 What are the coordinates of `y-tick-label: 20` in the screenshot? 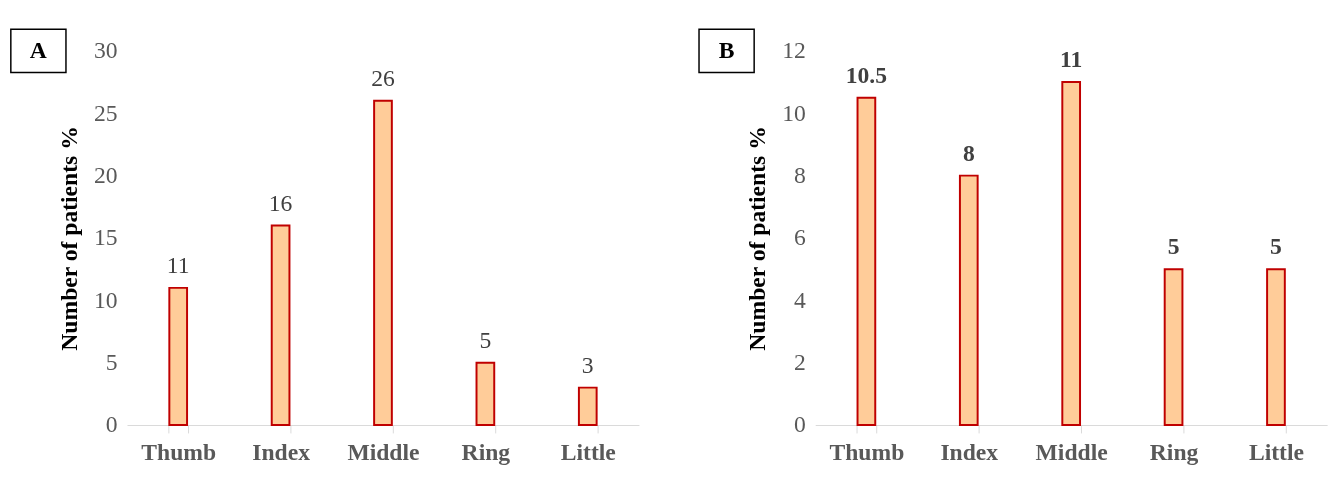 It's located at (106, 175).